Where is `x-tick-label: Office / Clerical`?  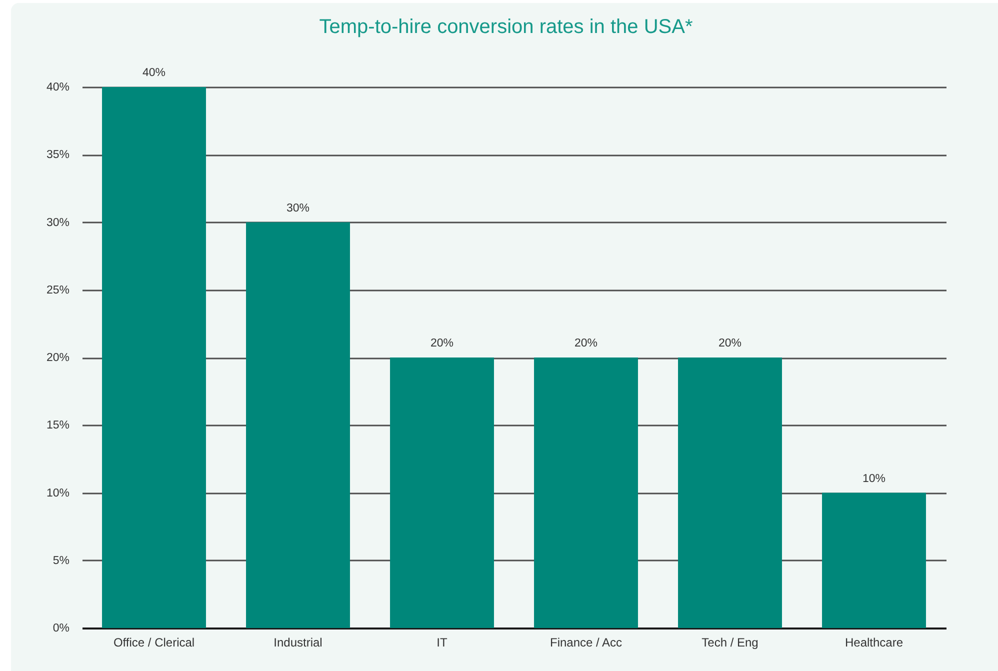 x-tick-label: Office / Clerical is located at coordinates (154, 643).